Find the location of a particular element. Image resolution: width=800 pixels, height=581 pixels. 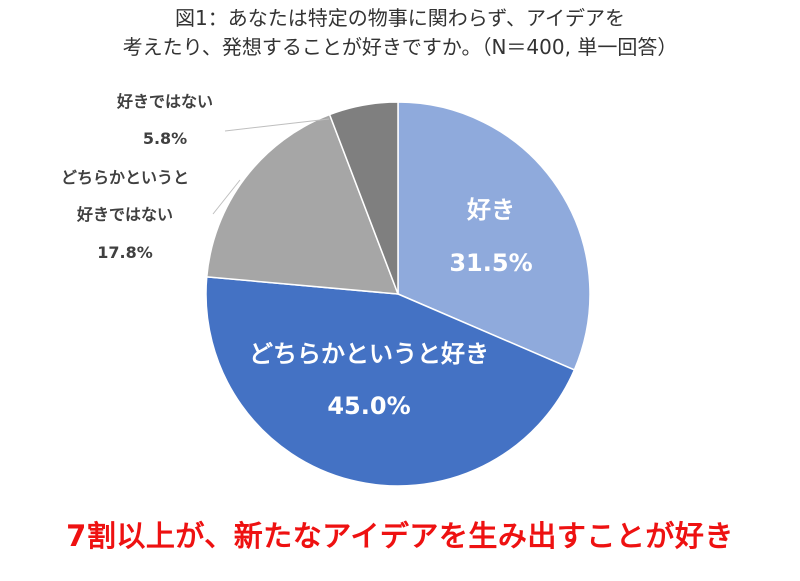

slice-3-name-label-line-2: 好きではない is located at coordinates (124, 214).